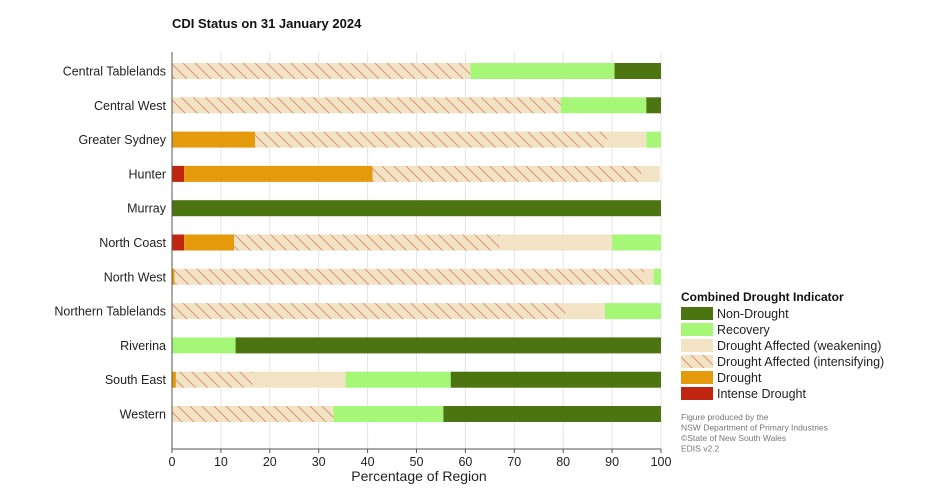 The image size is (952, 494). I want to click on legend-label-intense-drought: Intense Drought, so click(761, 394).